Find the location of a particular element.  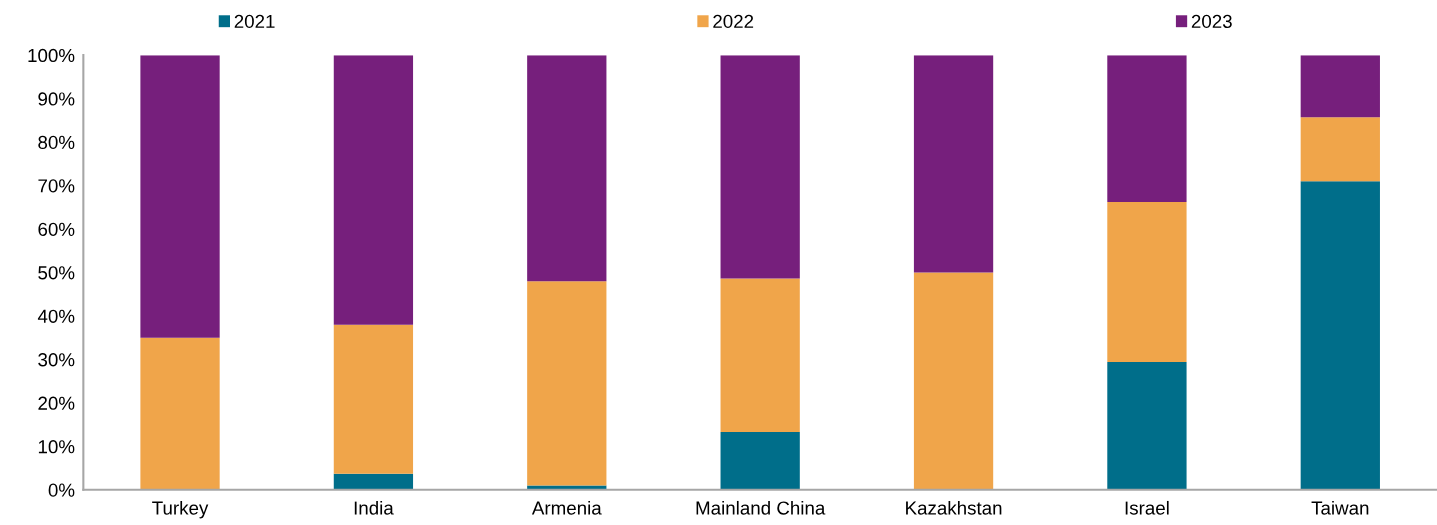

y-tick-label: 80% is located at coordinates (56, 142).